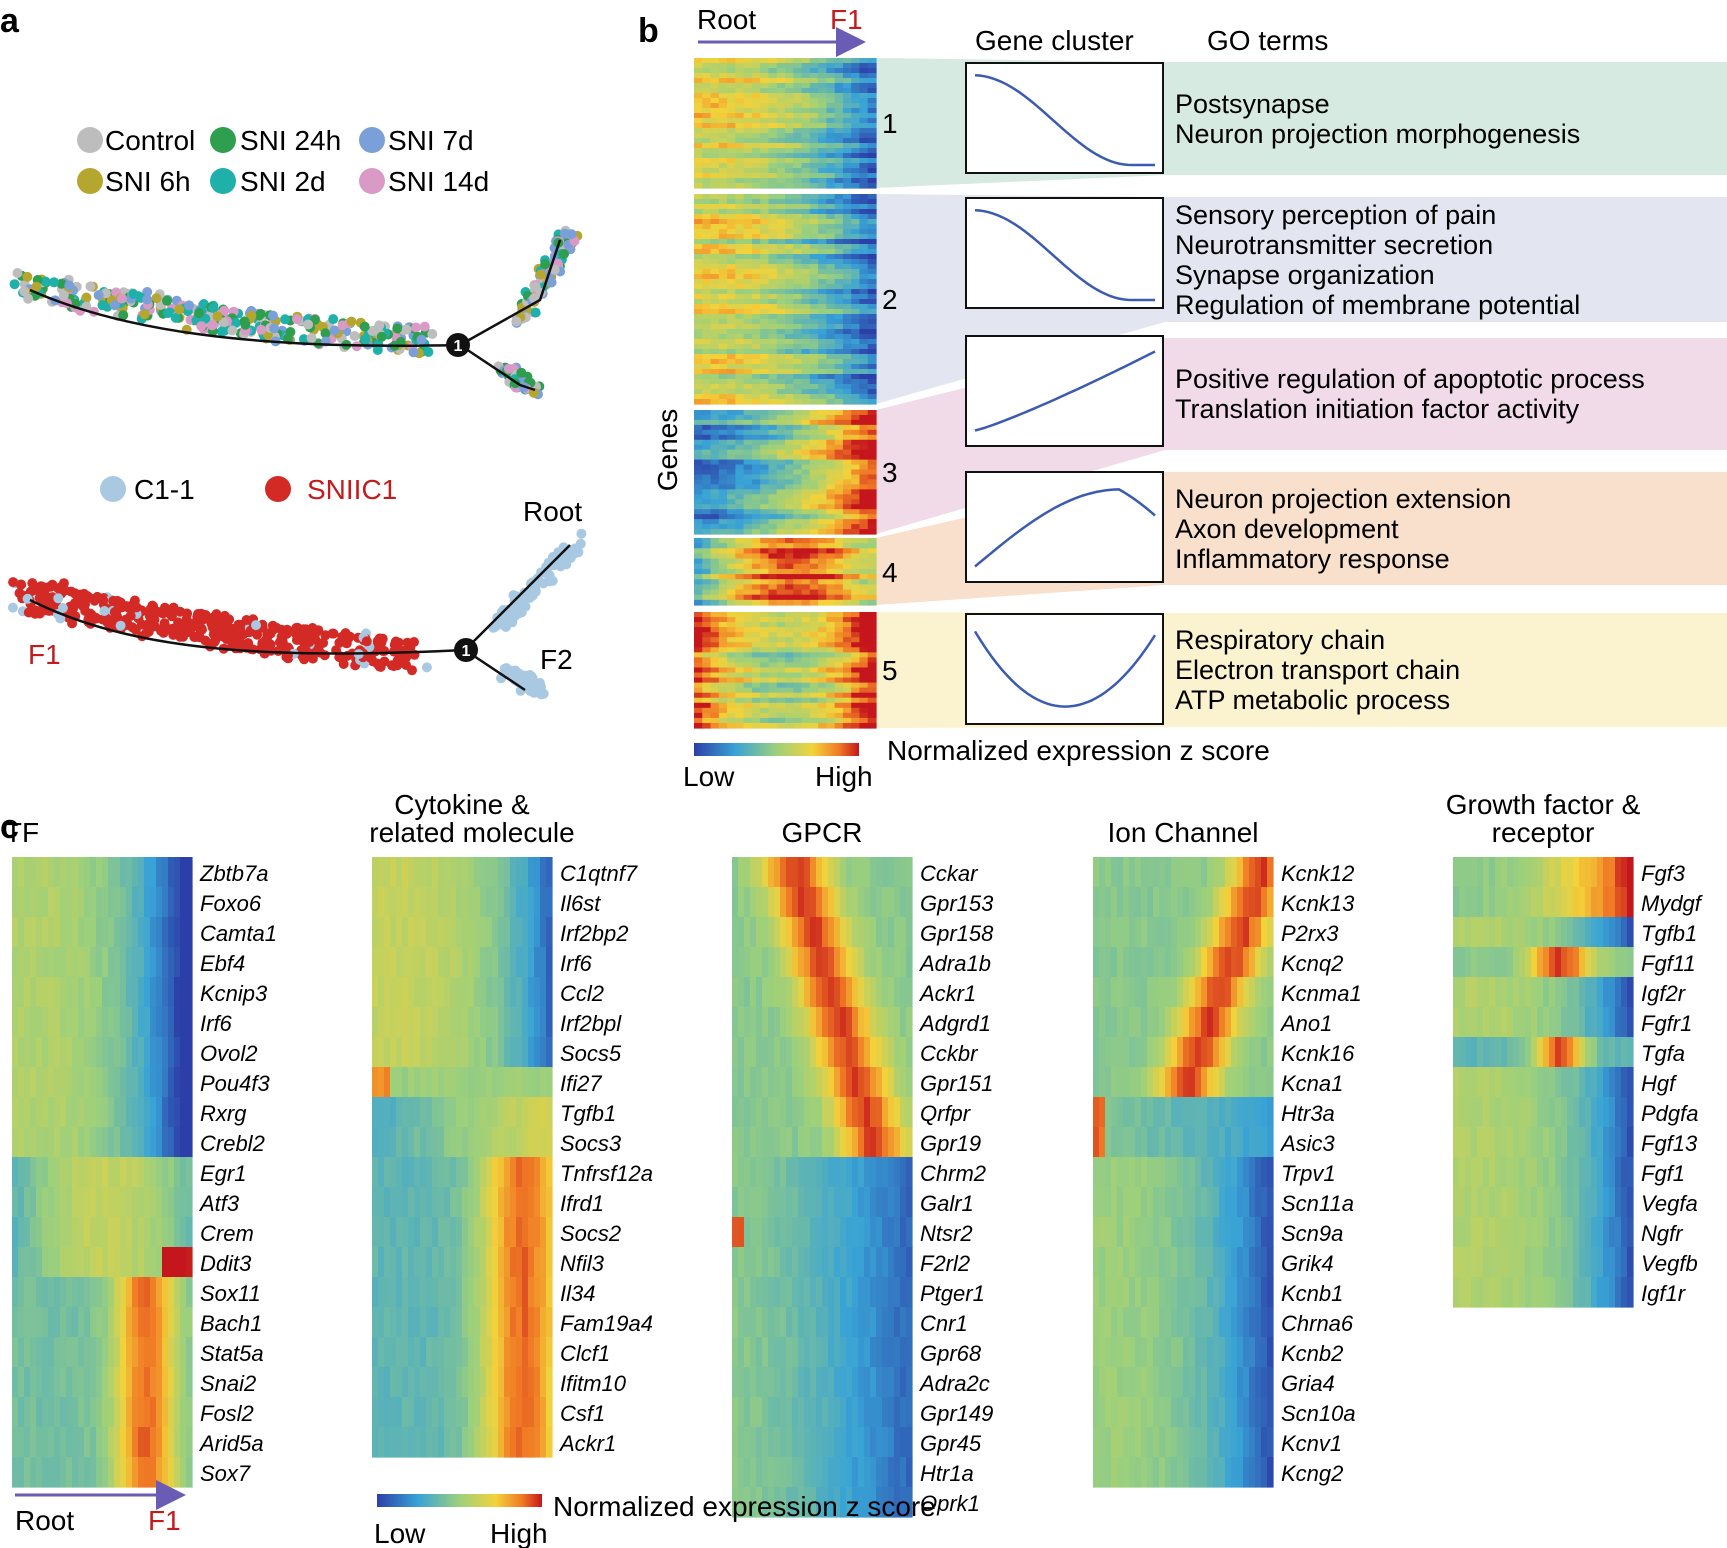 The width and height of the screenshot is (1727, 1548). Describe the element at coordinates (1312, 559) in the screenshot. I see `go-term: Inflammatory response` at that location.